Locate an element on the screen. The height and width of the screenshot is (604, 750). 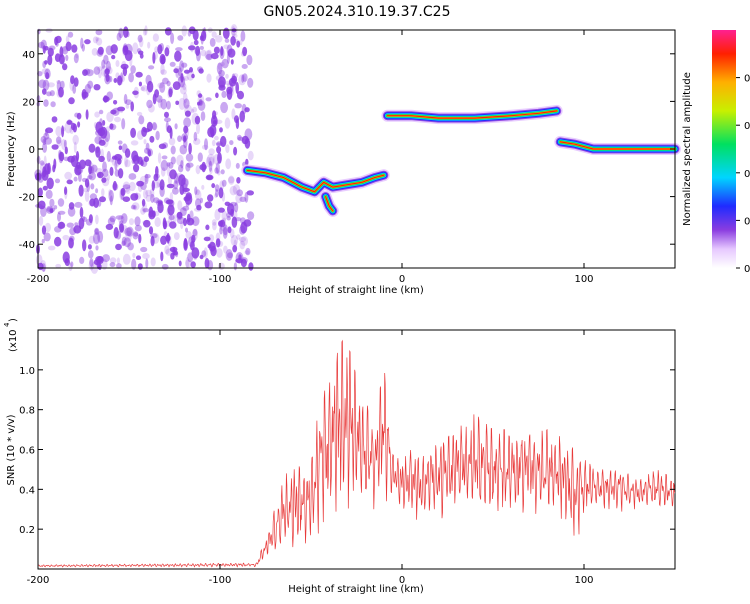
snr-y-scale-label: (x10 is located at coordinates (13, 340).